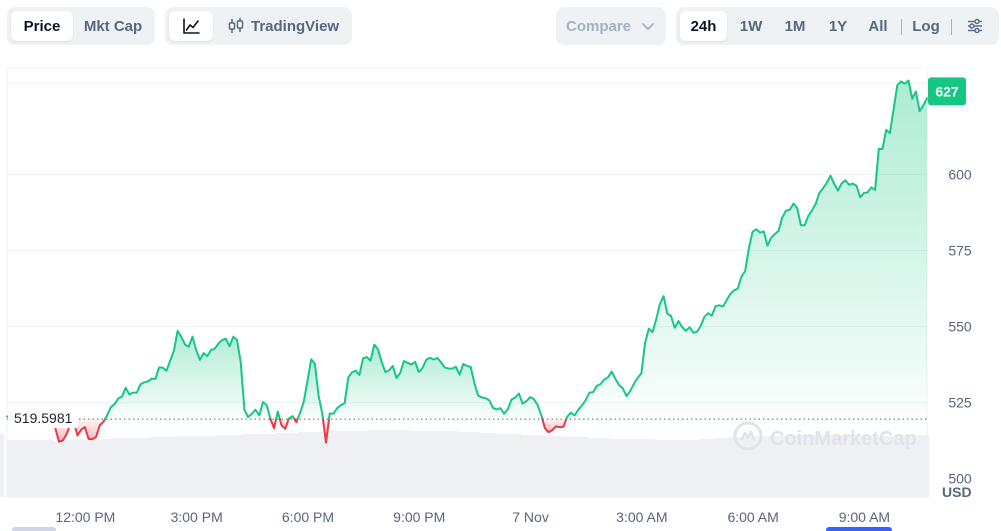 The width and height of the screenshot is (1001, 531). I want to click on log-scale-button: Log, so click(926, 26).